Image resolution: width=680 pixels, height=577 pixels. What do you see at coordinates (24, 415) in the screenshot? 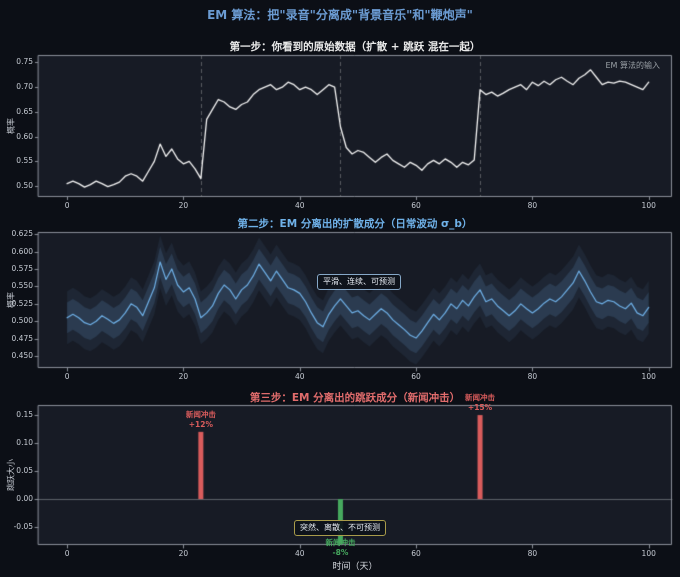
I see `y-tick-label: 0.15` at bounding box center [24, 415].